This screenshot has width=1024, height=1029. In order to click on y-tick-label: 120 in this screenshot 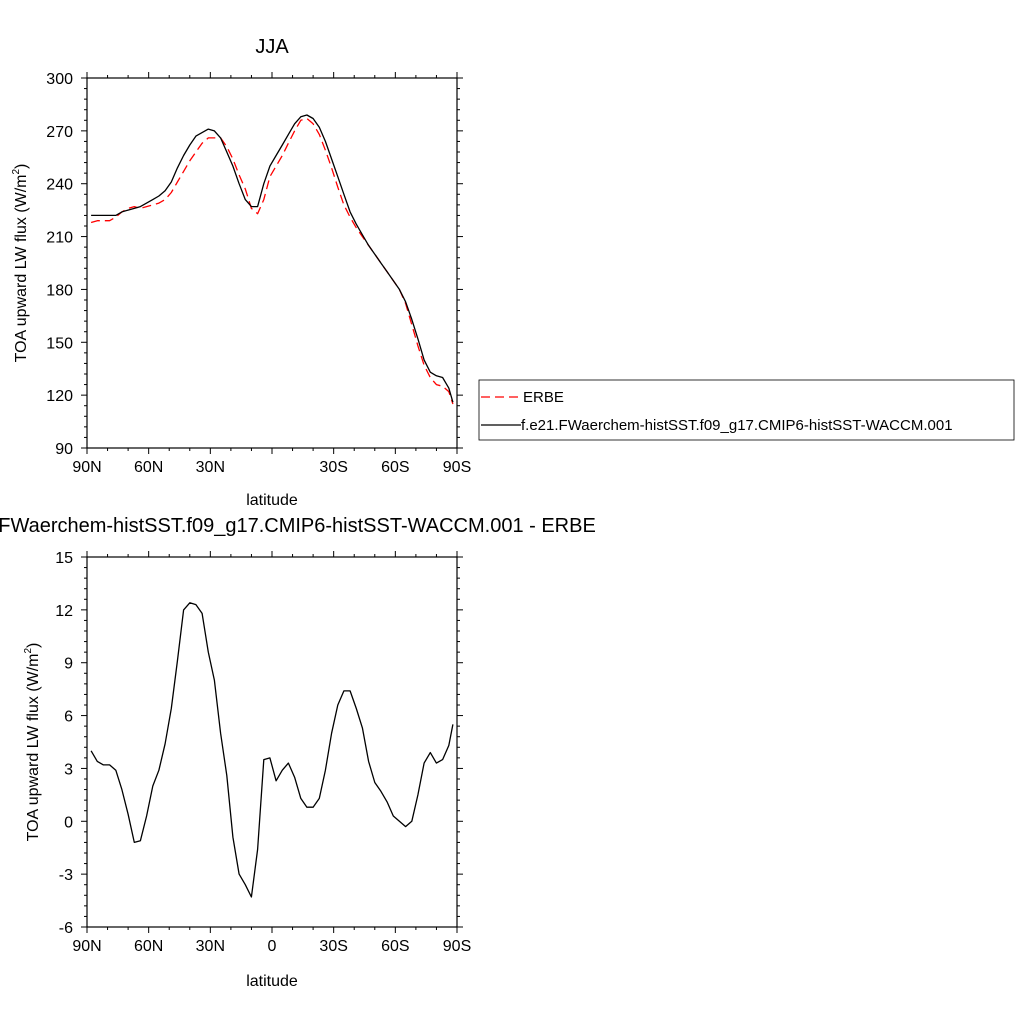, I will do `click(59, 396)`.